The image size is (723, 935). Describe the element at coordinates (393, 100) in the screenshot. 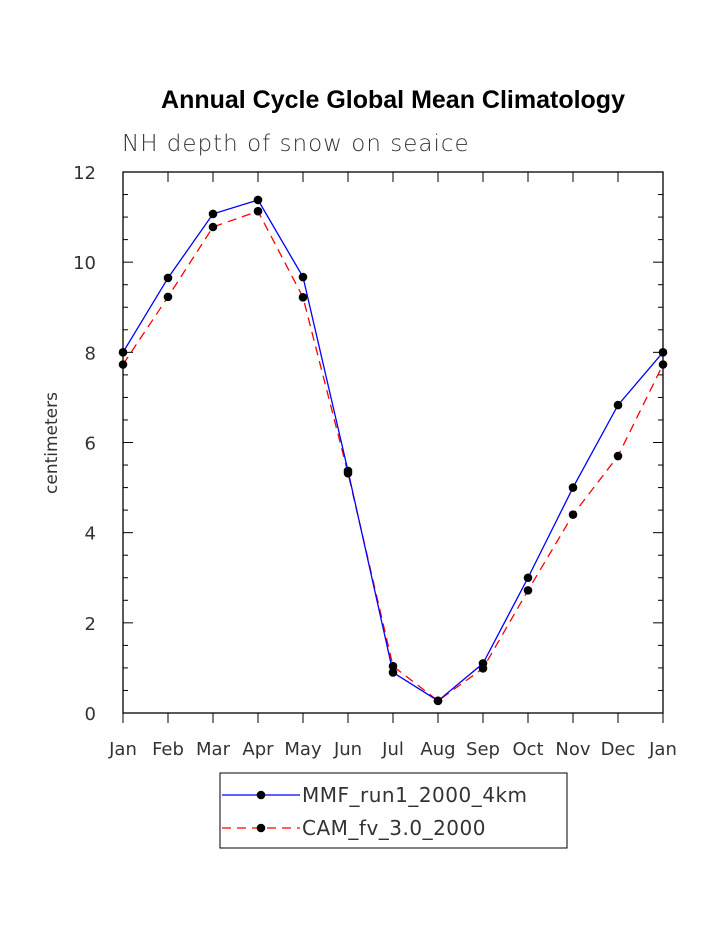

I see `chart-title: Annual Cycle Global Mean Climatology` at that location.